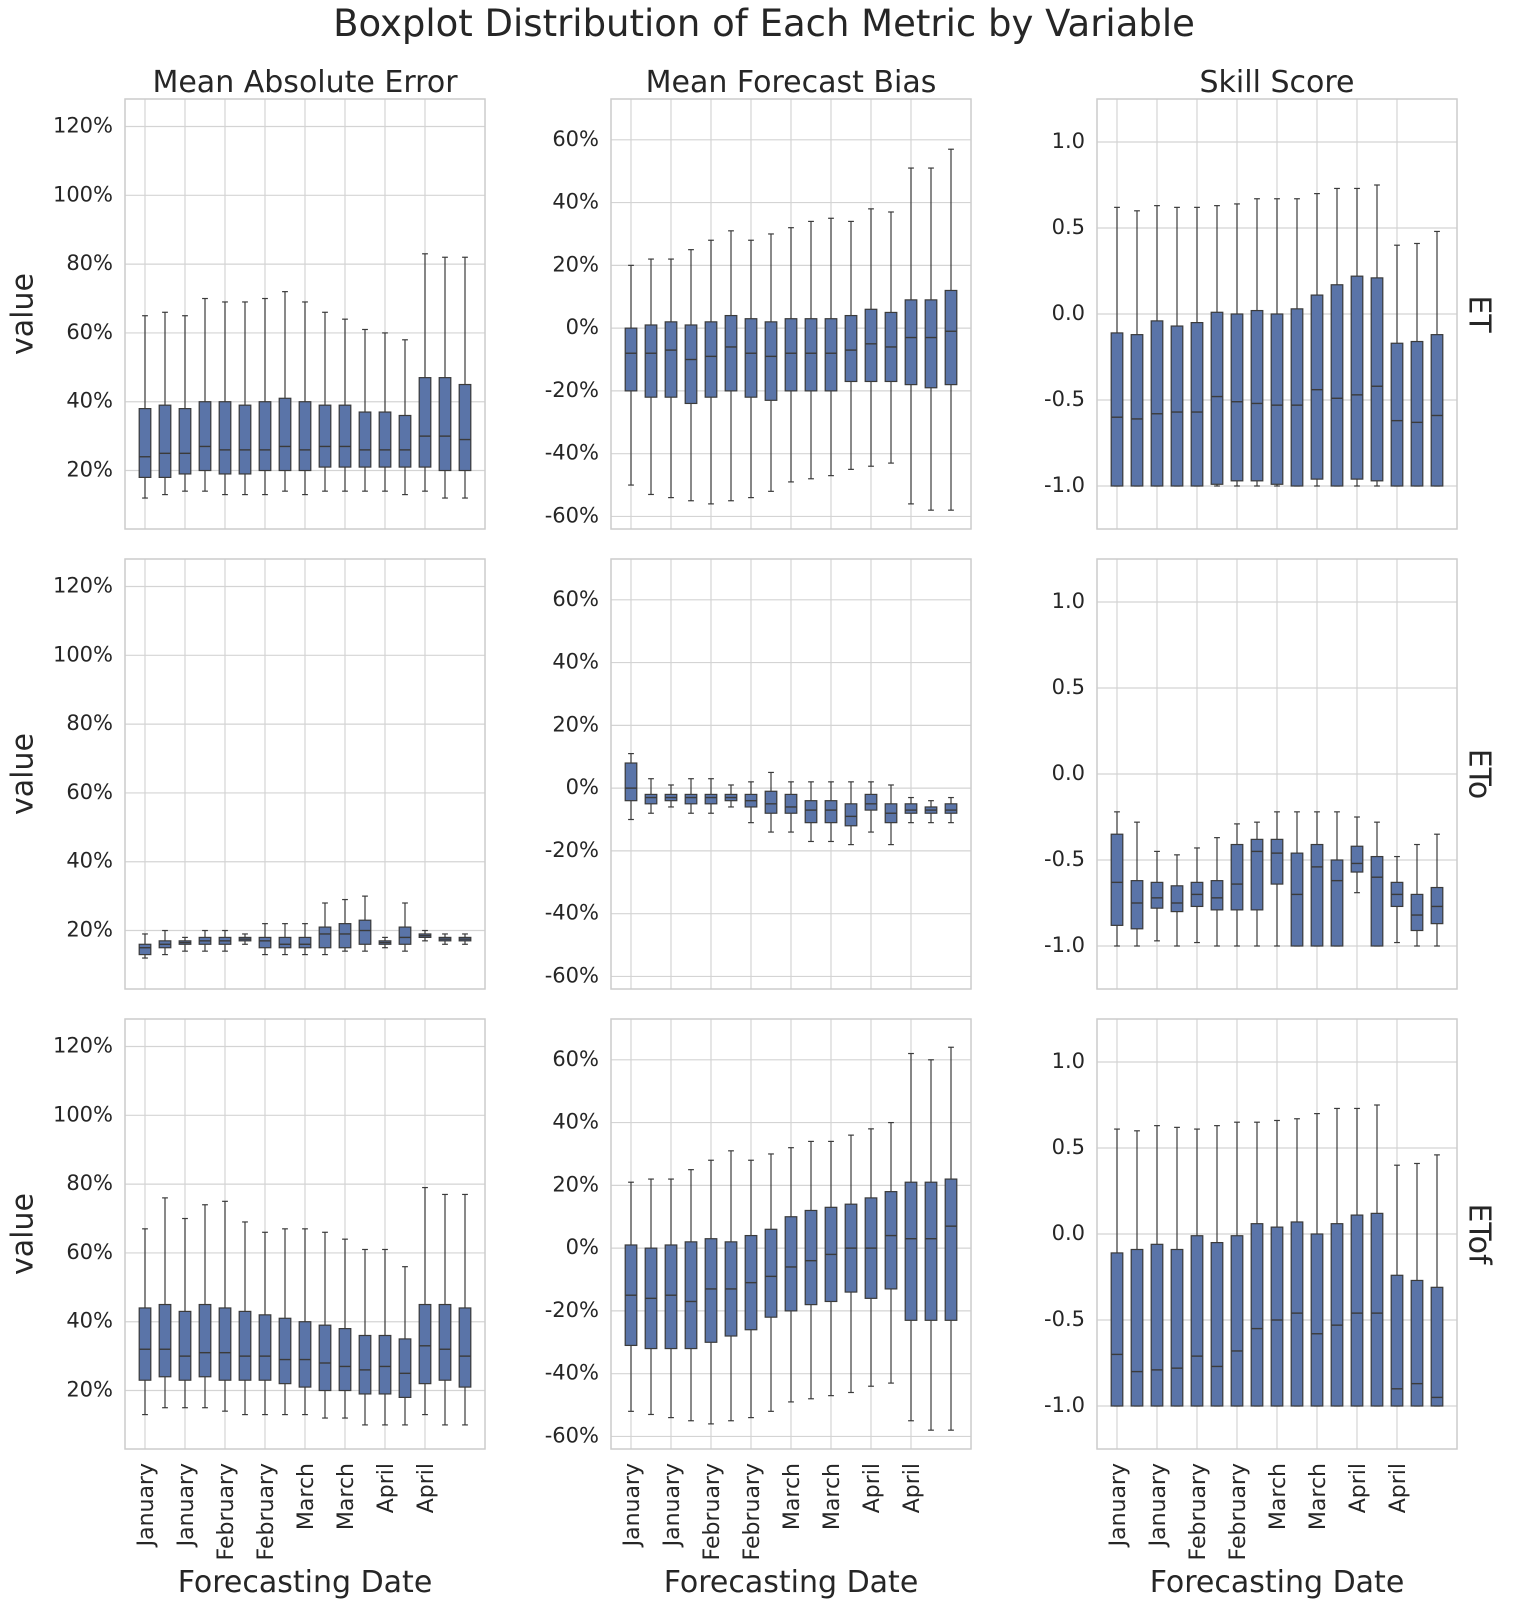  What do you see at coordinates (1064, 1405) in the screenshot?
I see `y-tick-label: -1.0` at bounding box center [1064, 1405].